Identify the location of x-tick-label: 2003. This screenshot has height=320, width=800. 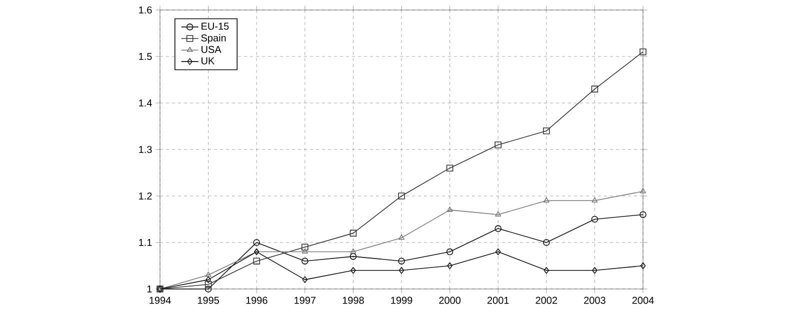
(595, 300).